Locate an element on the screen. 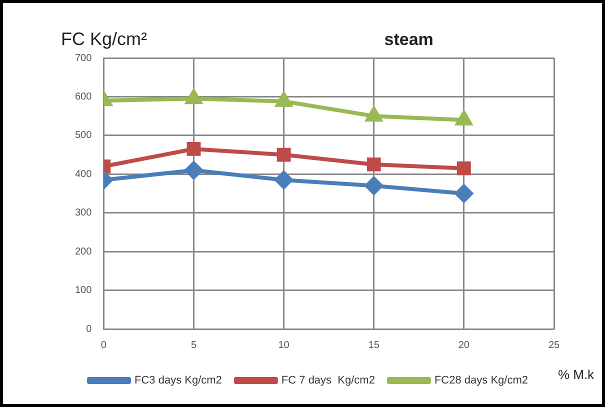  y-tick-label: 500 is located at coordinates (83, 136).